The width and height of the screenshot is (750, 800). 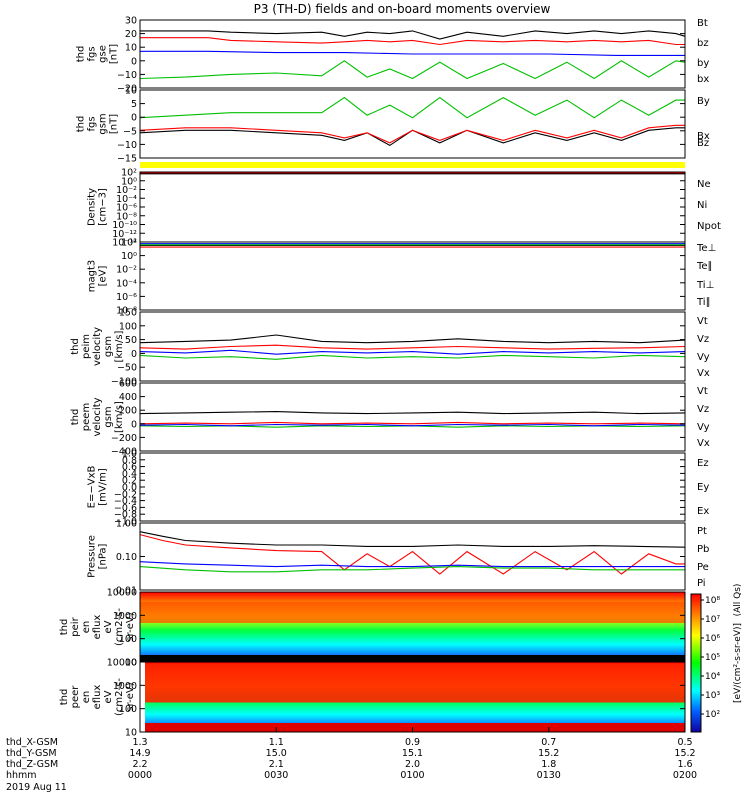 What do you see at coordinates (712, 658) in the screenshot?
I see `colorbar-tick-label: 10⁵` at bounding box center [712, 658].